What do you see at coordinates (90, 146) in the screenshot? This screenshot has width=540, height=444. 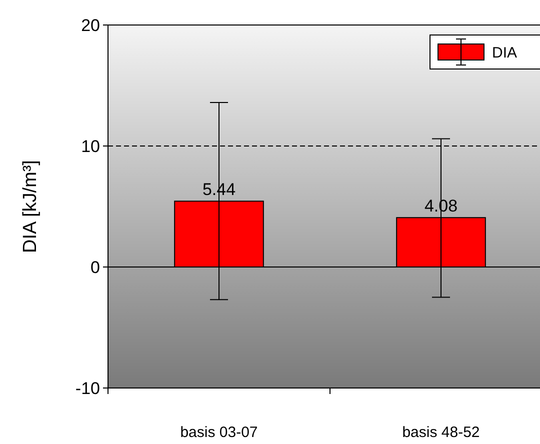 I see `y-tick-label: 10` at bounding box center [90, 146].